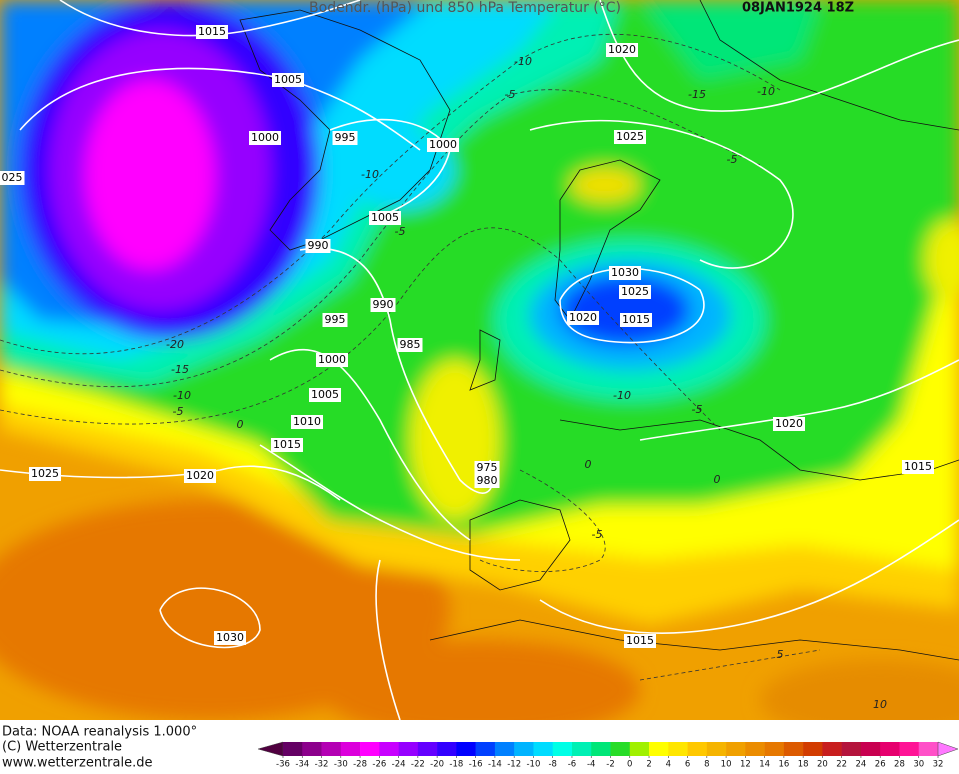  I want to click on colorbar-tick-label: 10, so click(726, 765).